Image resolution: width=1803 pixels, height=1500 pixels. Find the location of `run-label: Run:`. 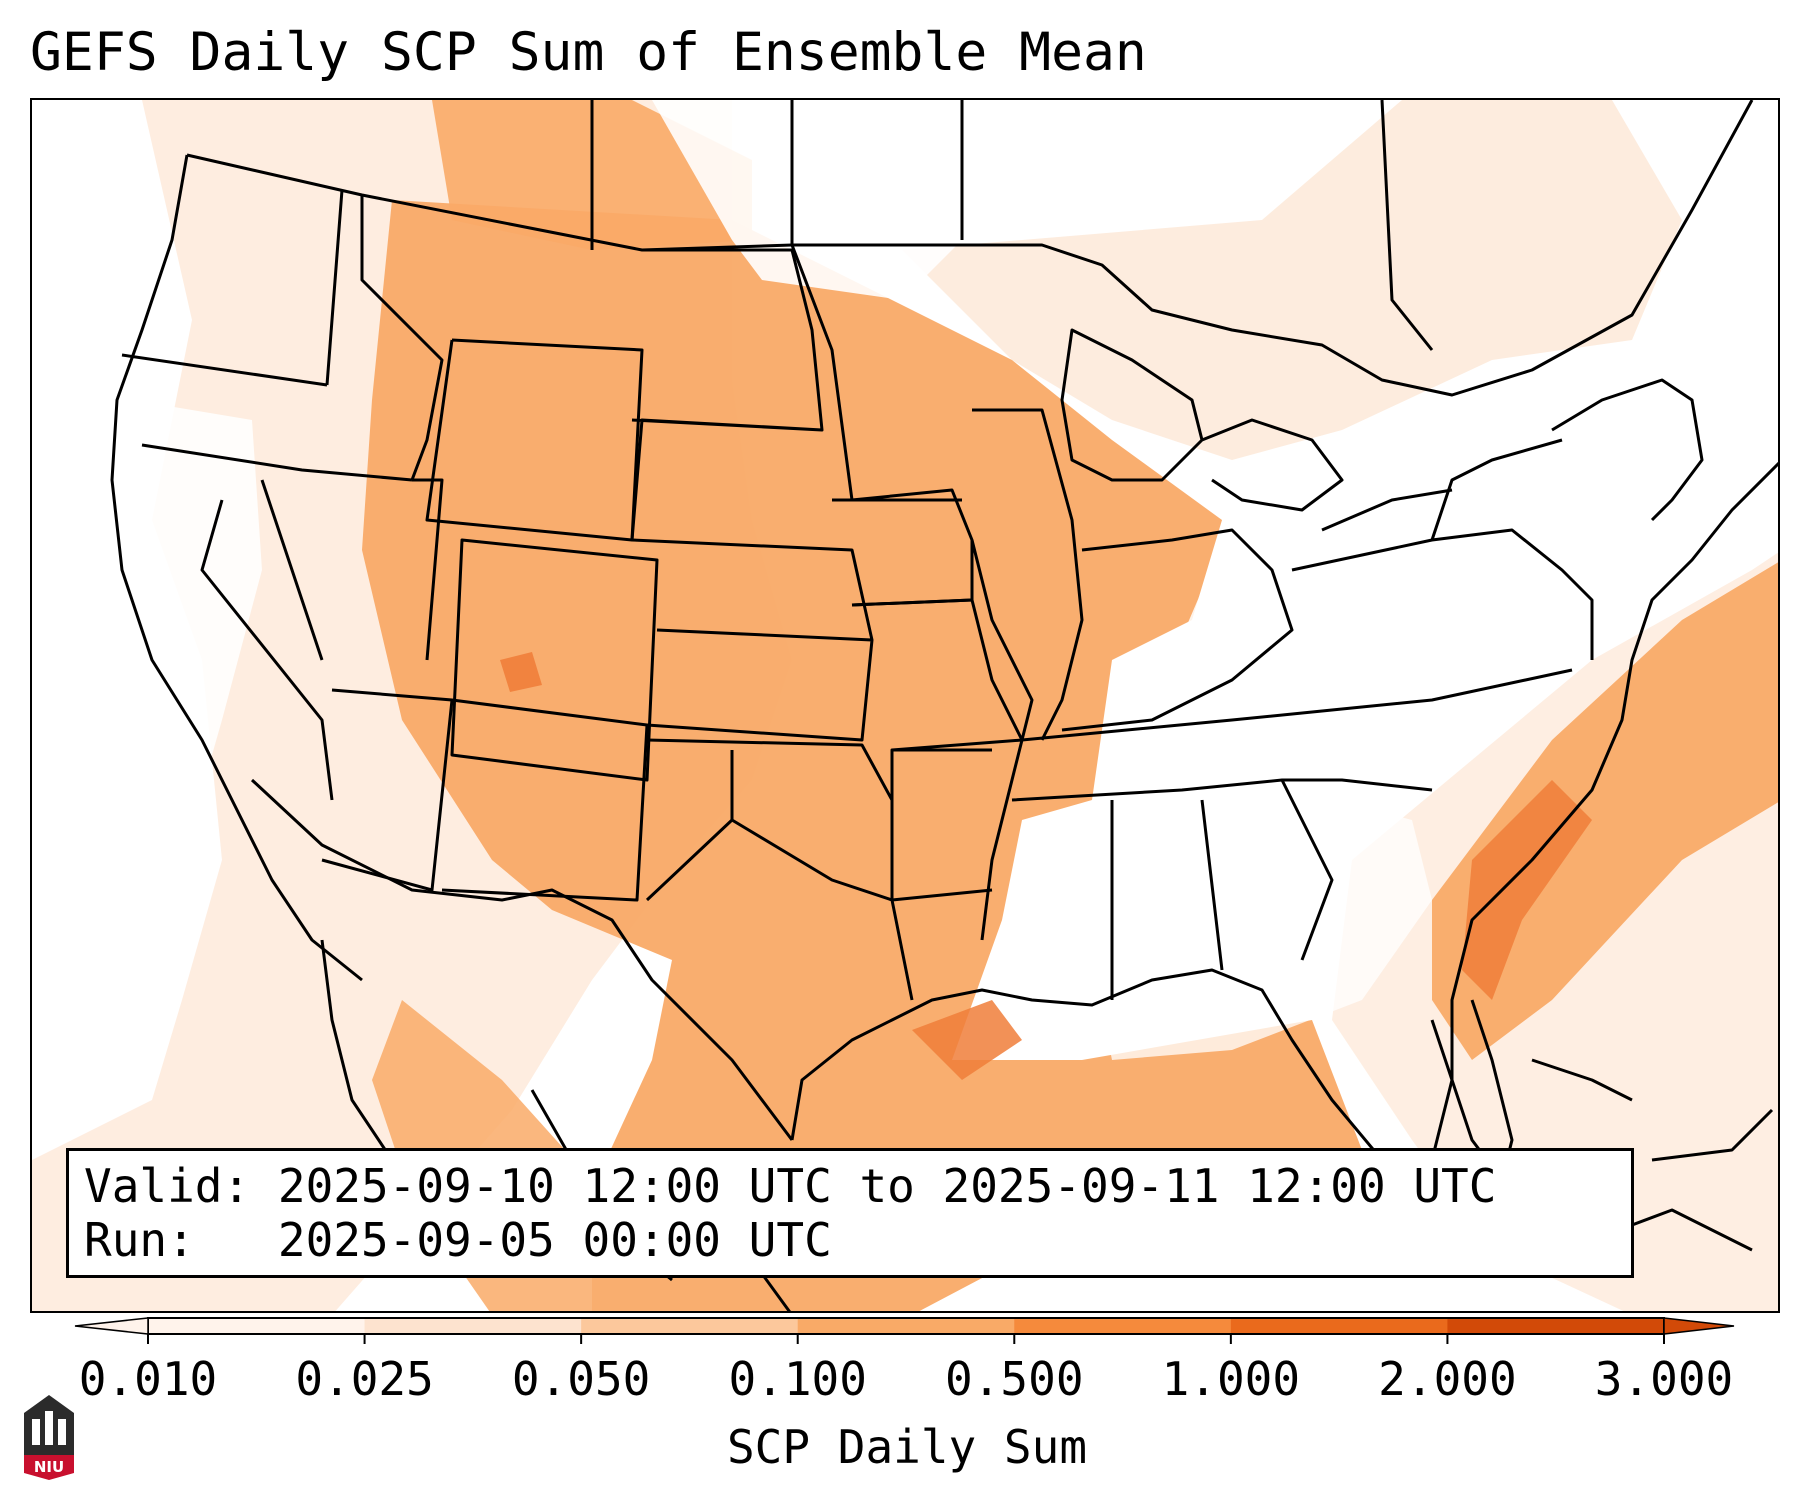

run-label: Run: is located at coordinates (139, 1240).